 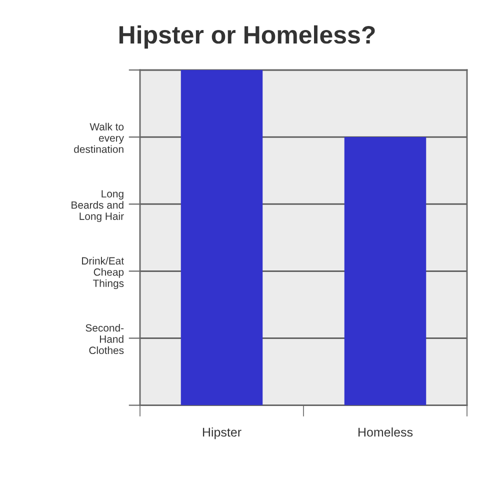 I want to click on x-tick-label: Hipster, so click(x=222, y=433).